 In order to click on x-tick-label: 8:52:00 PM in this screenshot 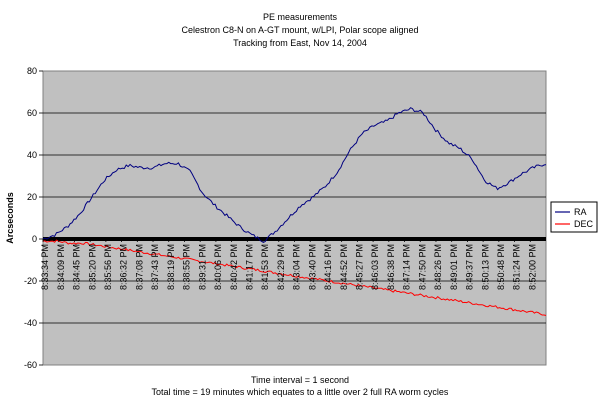, I will do `click(532, 267)`.